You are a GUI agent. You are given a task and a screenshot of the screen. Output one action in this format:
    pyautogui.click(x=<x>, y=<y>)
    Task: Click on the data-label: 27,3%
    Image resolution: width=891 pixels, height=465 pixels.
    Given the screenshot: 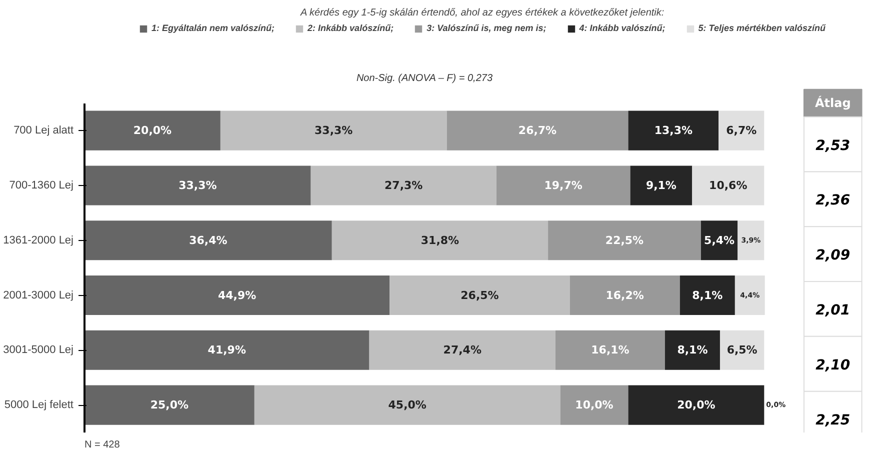 What is the action you would take?
    pyautogui.click(x=403, y=185)
    